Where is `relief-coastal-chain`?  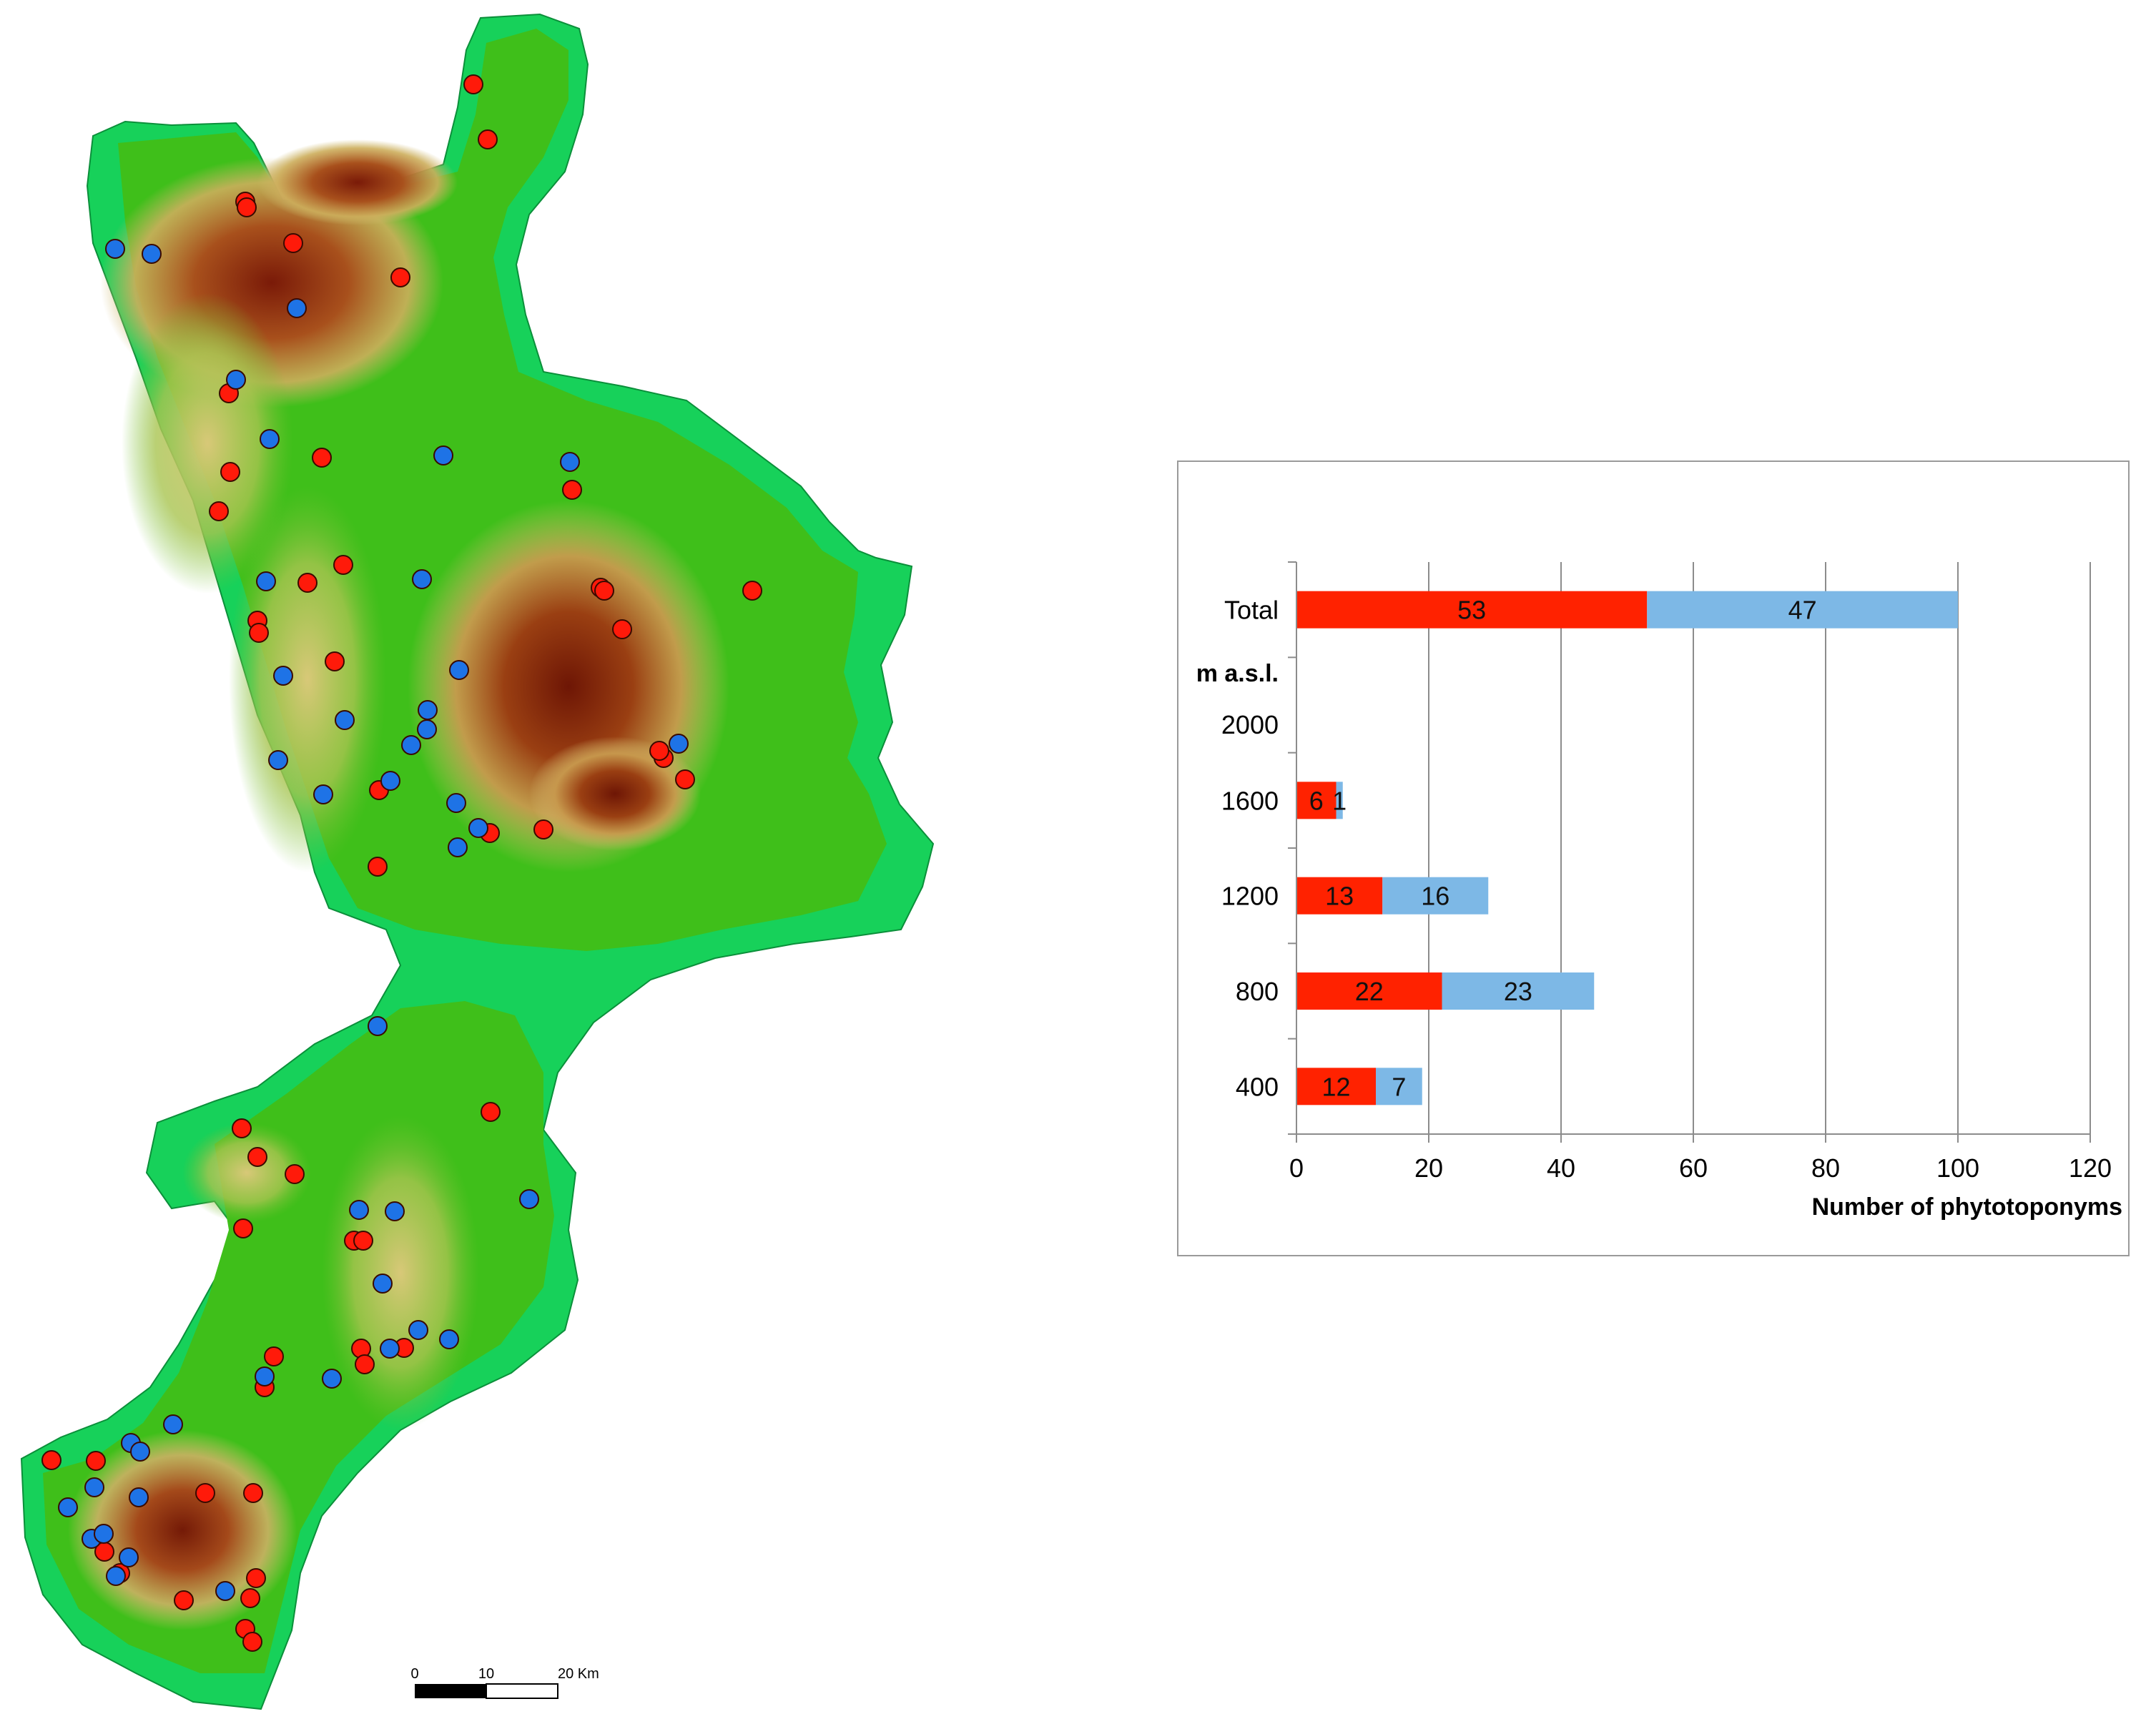
relief-coastal-chain is located at coordinates (307, 679).